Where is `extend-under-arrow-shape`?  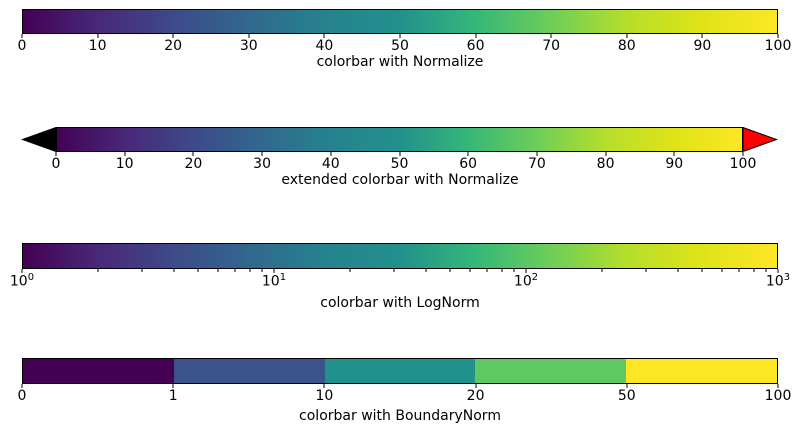 extend-under-arrow-shape is located at coordinates (38, 139).